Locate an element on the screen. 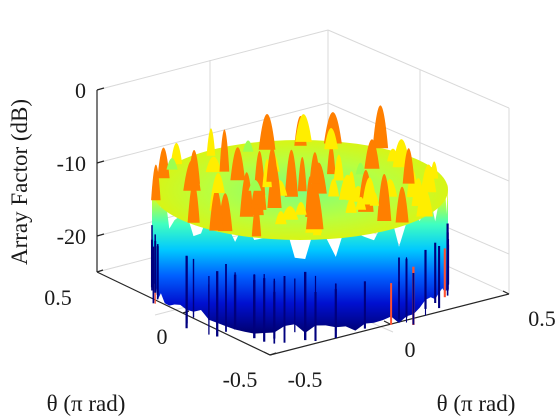  y-ticks is located at coordinates (386, 323).